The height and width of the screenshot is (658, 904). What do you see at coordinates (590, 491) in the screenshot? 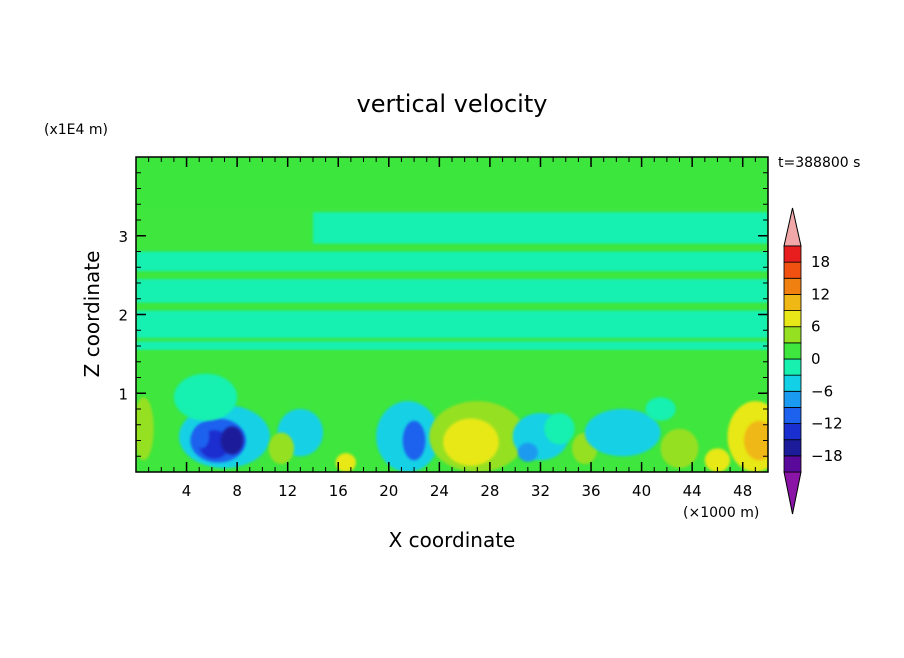
I see `x-tick-label: 36` at bounding box center [590, 491].